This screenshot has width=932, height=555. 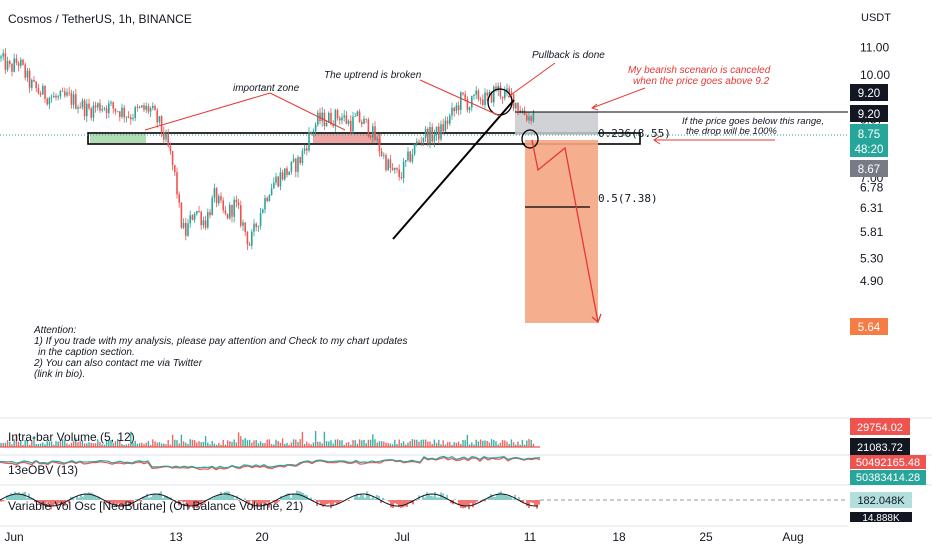 What do you see at coordinates (266, 88) in the screenshot?
I see `important-zone-label: important zone` at bounding box center [266, 88].